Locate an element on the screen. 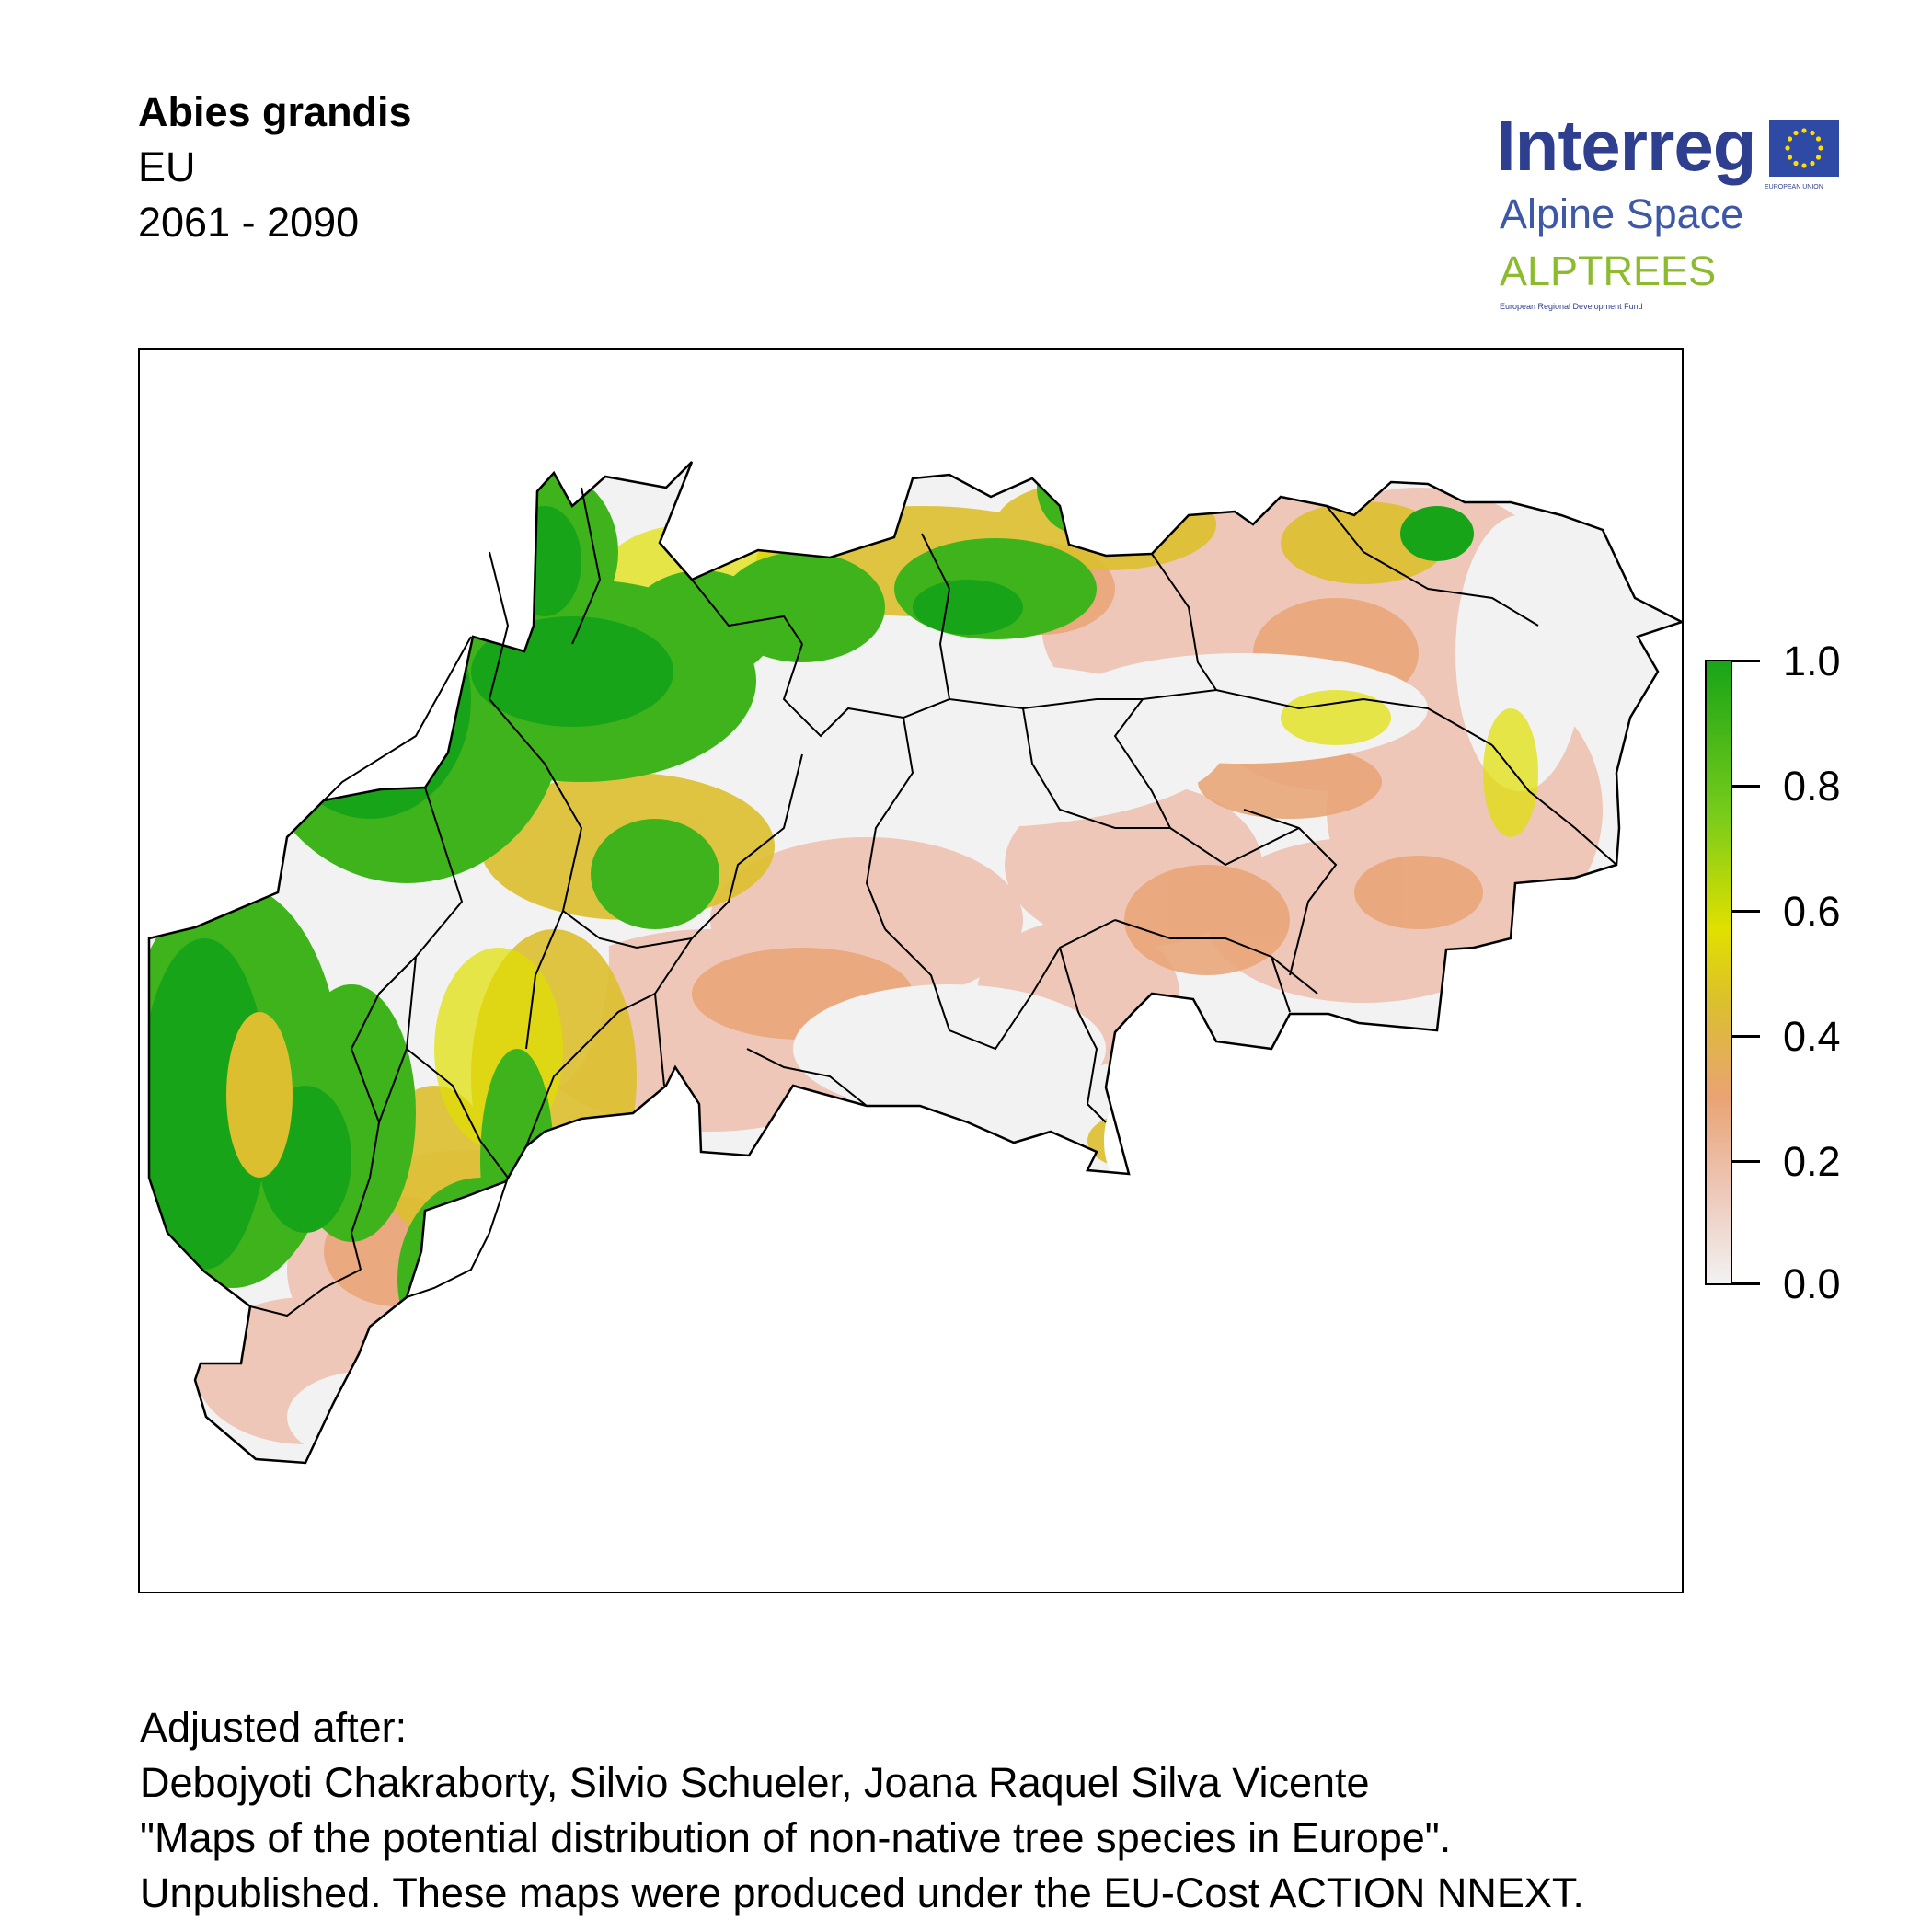  eu-stars is located at coordinates (1804, 148).